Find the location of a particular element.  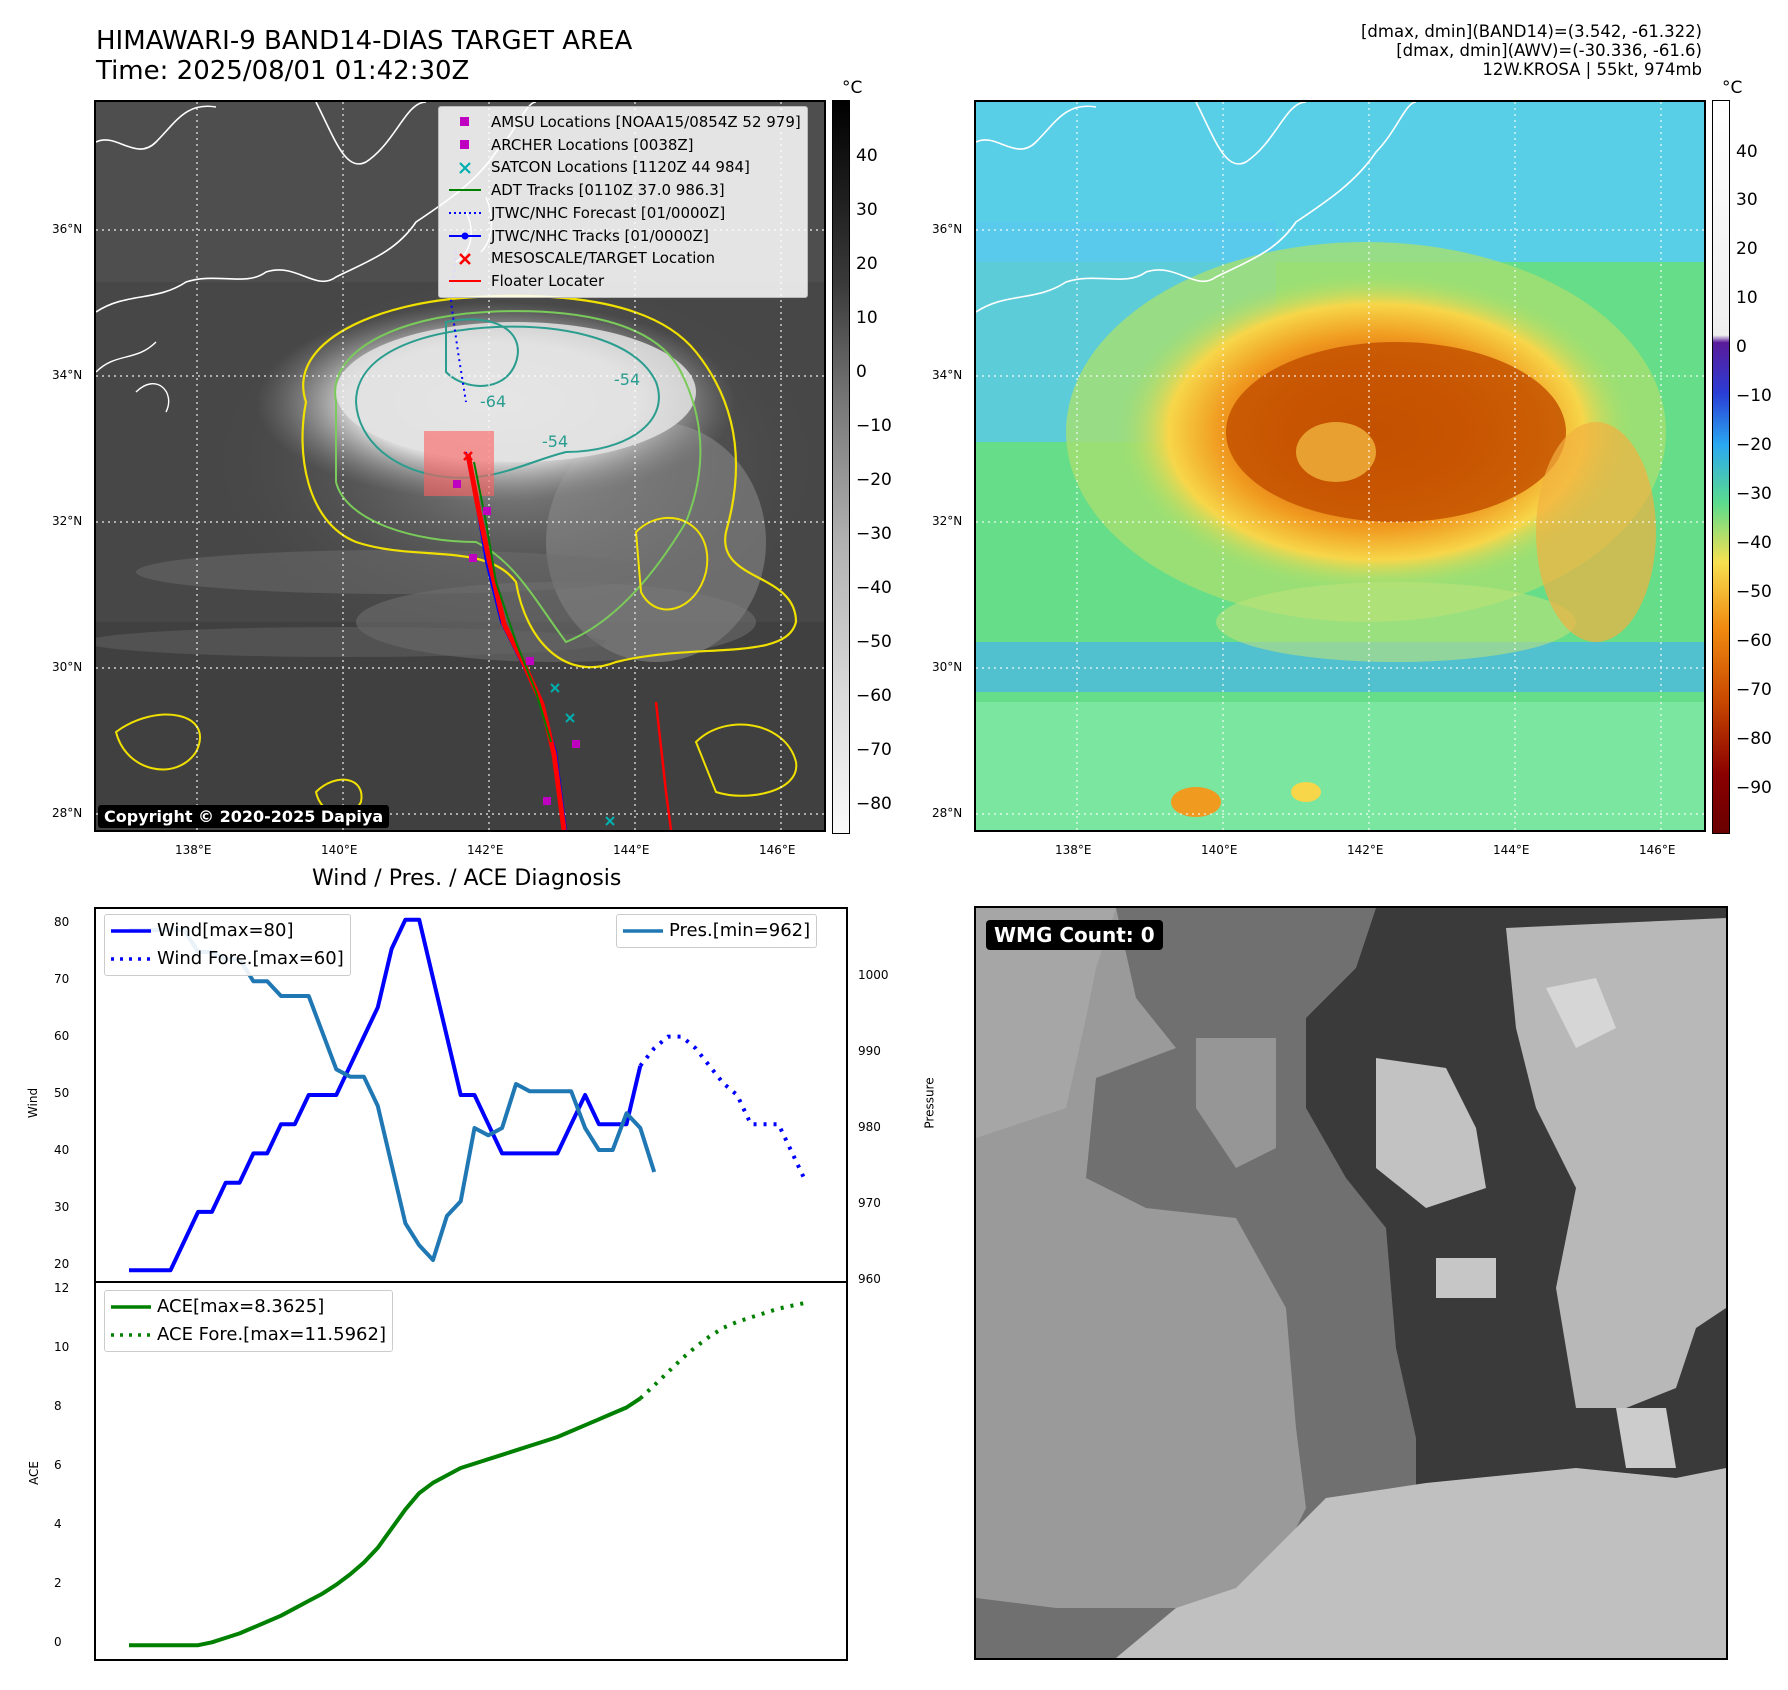

legend-item-archer: ARCHER Locations [0038Z] is located at coordinates (623, 145).